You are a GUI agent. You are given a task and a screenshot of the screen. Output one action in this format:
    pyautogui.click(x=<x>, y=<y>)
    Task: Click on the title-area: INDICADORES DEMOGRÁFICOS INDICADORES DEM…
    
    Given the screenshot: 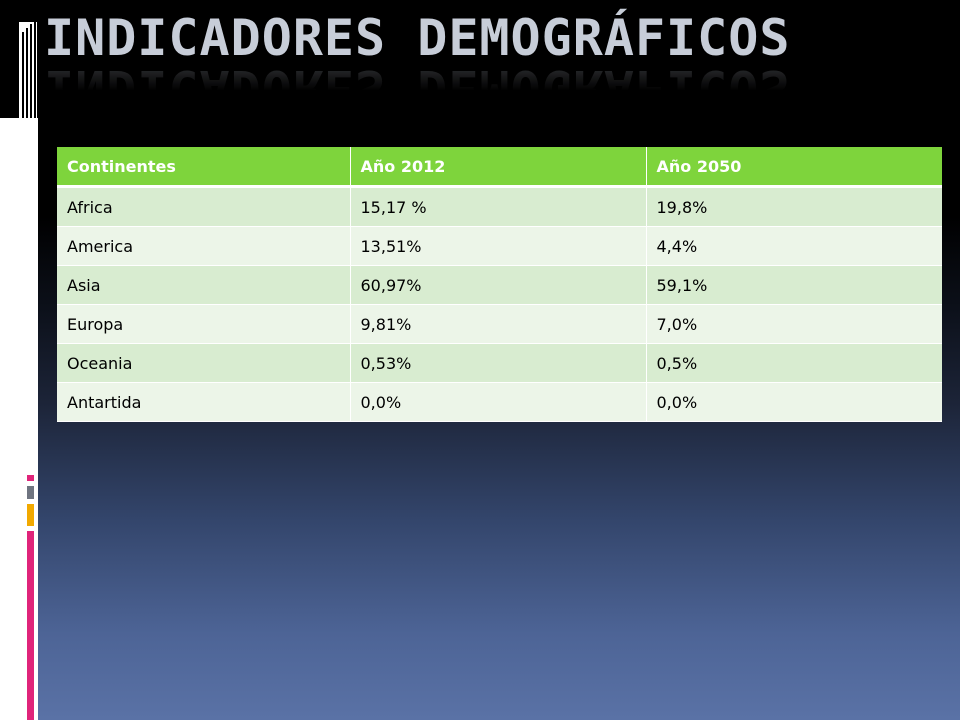 What is the action you would take?
    pyautogui.click(x=484, y=63)
    